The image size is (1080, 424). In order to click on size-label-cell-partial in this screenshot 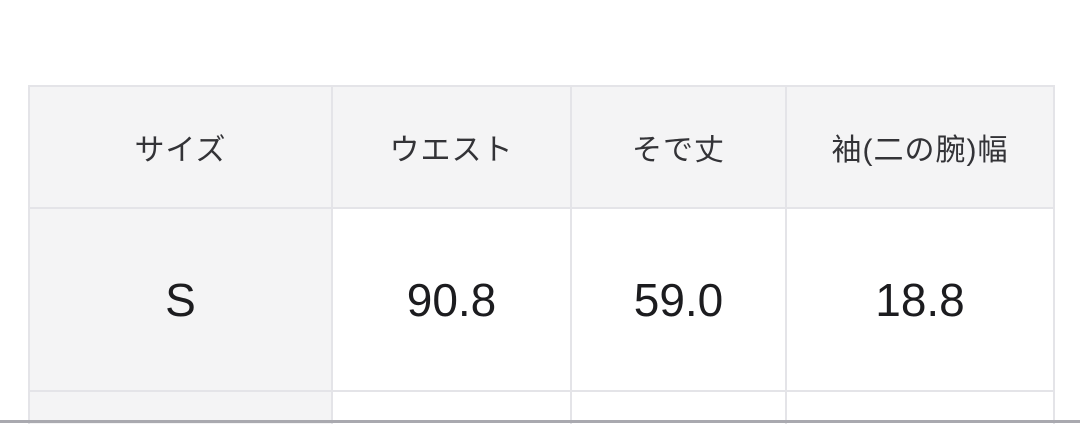, I will do `click(180, 407)`.